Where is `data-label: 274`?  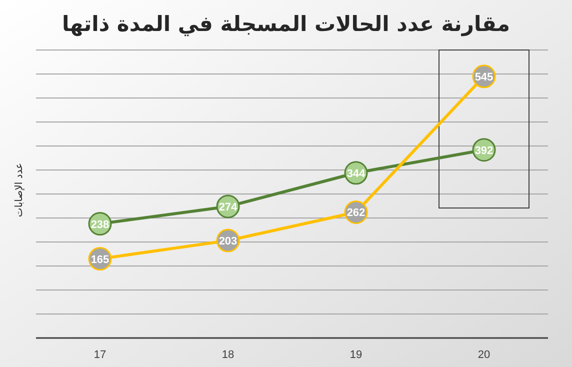
data-label: 274 is located at coordinates (228, 207).